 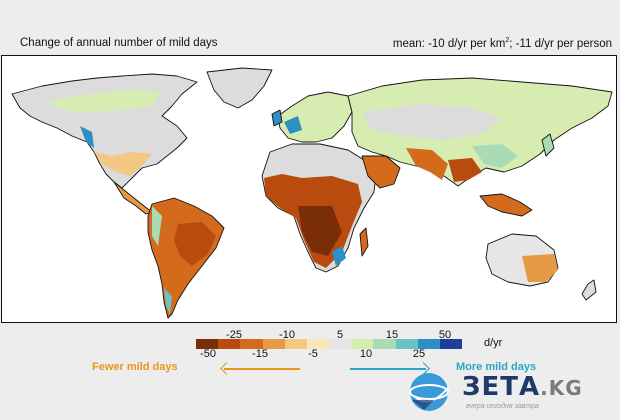 I want to click on tick-bot-4: 25, so click(x=419, y=354).